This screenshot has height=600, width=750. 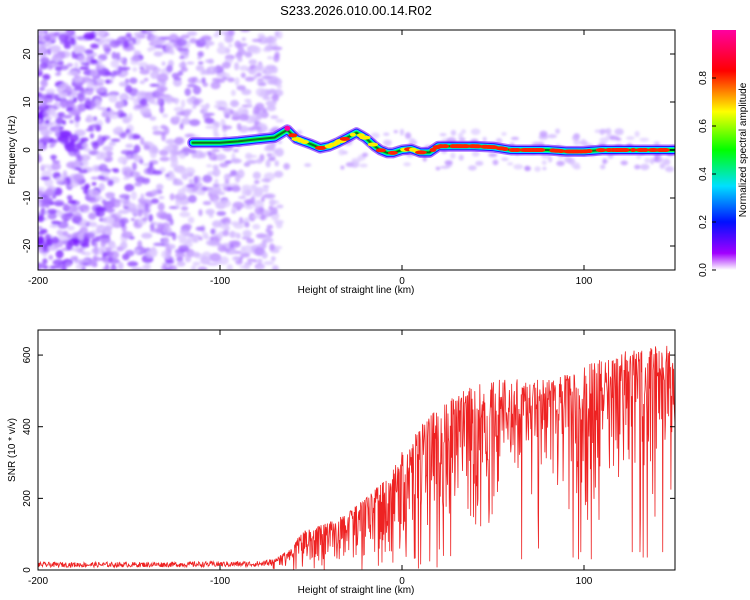 I want to click on colorbar-tick-label: 0.2, so click(x=703, y=222).